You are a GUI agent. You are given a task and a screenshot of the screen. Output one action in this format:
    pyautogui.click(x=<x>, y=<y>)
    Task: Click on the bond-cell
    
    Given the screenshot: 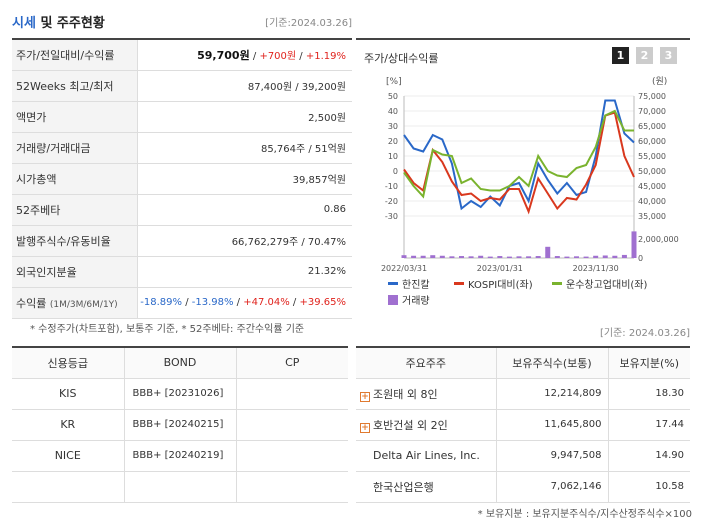 What is the action you would take?
    pyautogui.click(x=180, y=487)
    